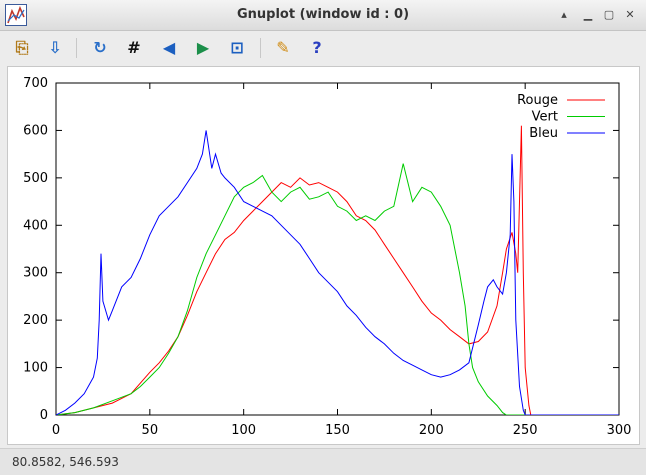  What do you see at coordinates (22, 47) in the screenshot?
I see `copy-clipboard-icon: ⎘` at bounding box center [22, 47].